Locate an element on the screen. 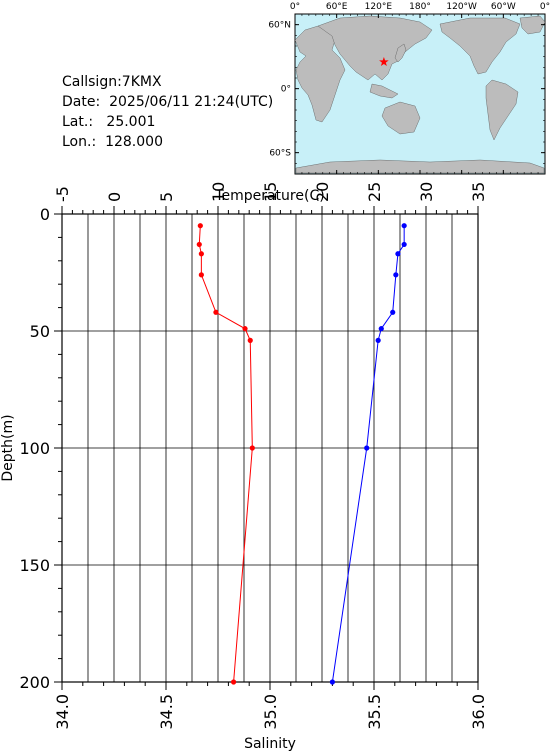  temperature-axis-label: Temperature(C) is located at coordinates (269, 196).